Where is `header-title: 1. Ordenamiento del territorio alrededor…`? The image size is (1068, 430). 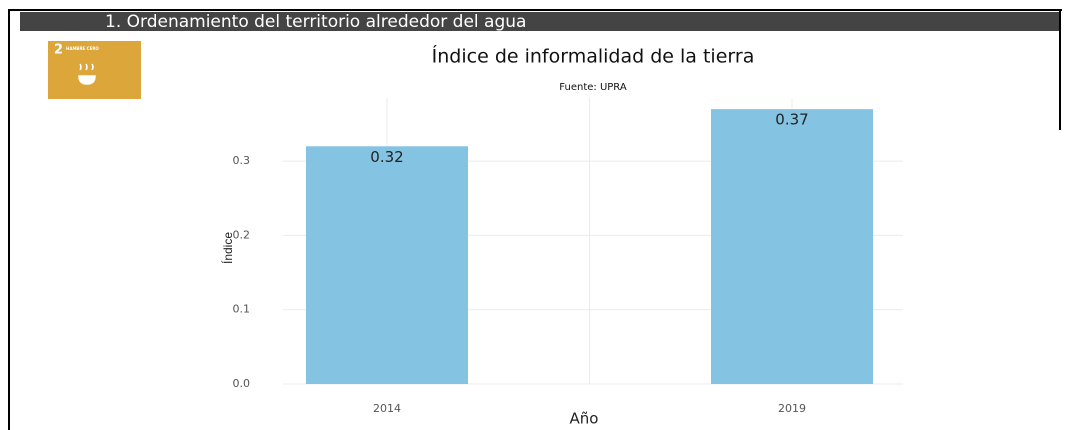 header-title: 1. Ordenamiento del territorio alrededor… is located at coordinates (315, 22).